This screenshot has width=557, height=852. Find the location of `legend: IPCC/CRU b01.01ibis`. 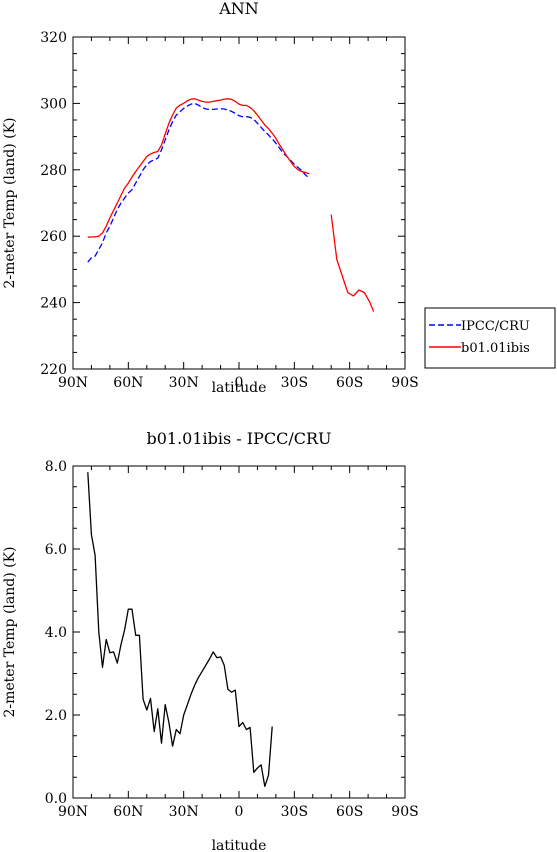

legend: IPCC/CRU b01.01ibis is located at coordinates (490, 338).